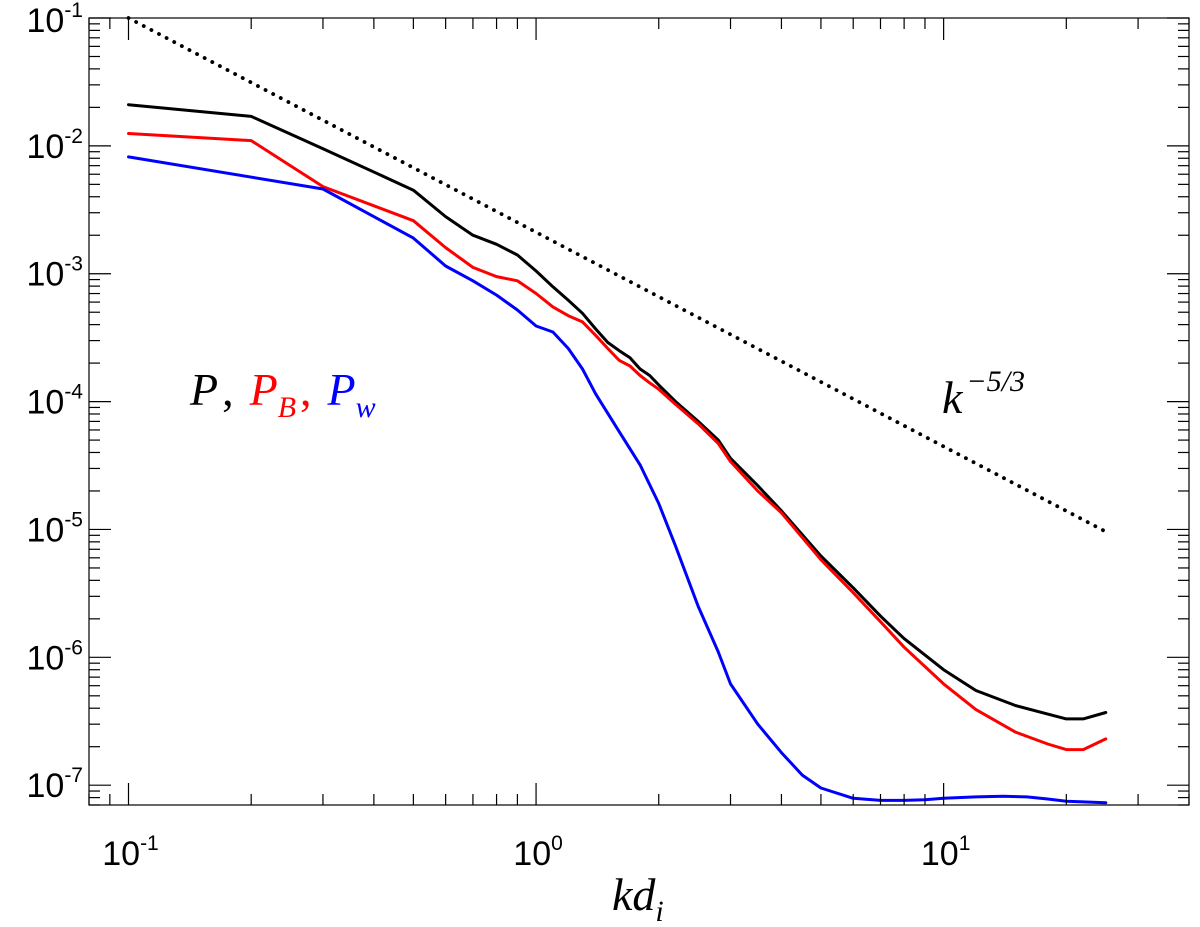 This screenshot has width=1200, height=927. I want to click on legend-sep-p: ,, so click(228, 389).